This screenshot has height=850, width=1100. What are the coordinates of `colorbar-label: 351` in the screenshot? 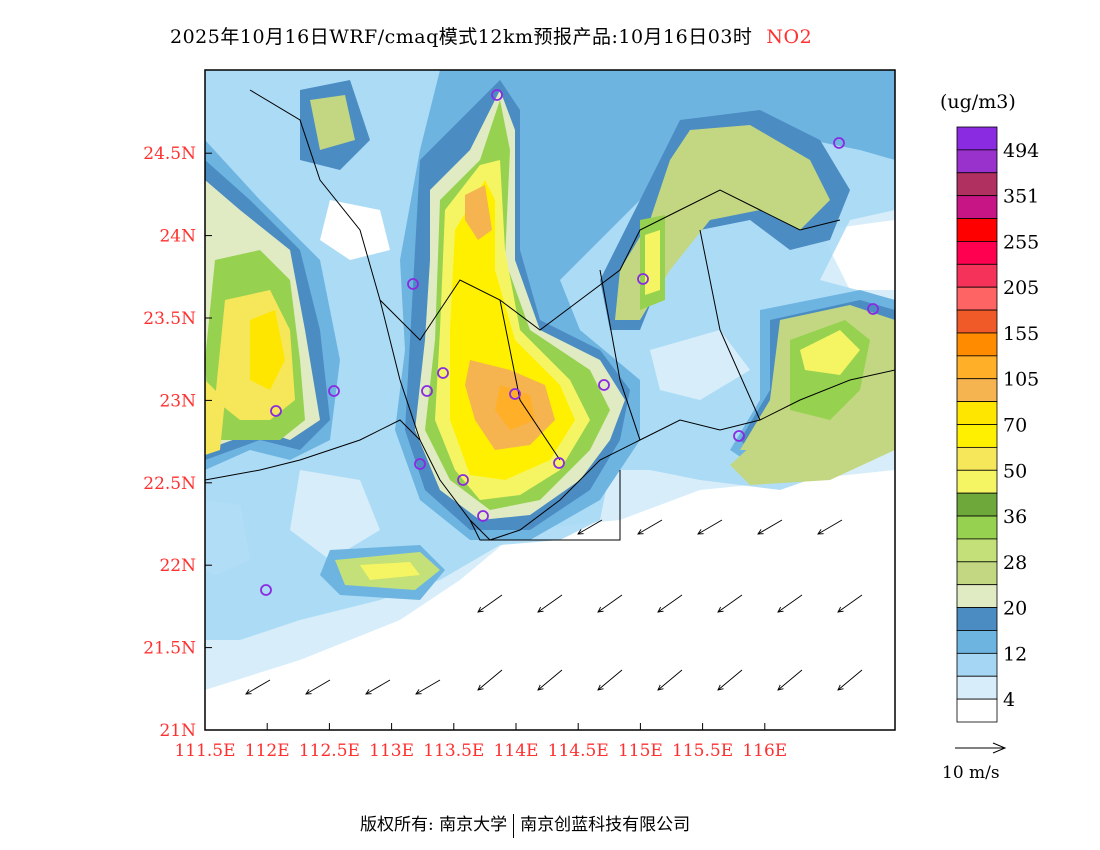 It's located at (1021, 197).